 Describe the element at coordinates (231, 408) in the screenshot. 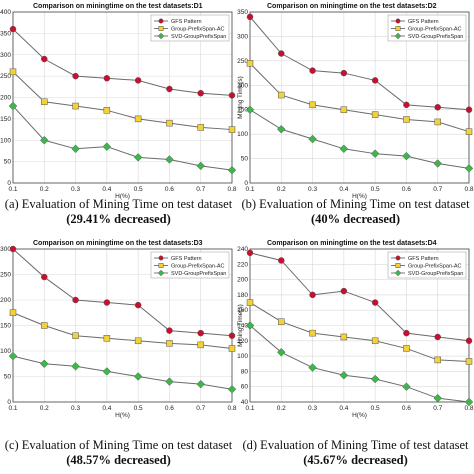

I see `x-tick-label: 0.8` at that location.